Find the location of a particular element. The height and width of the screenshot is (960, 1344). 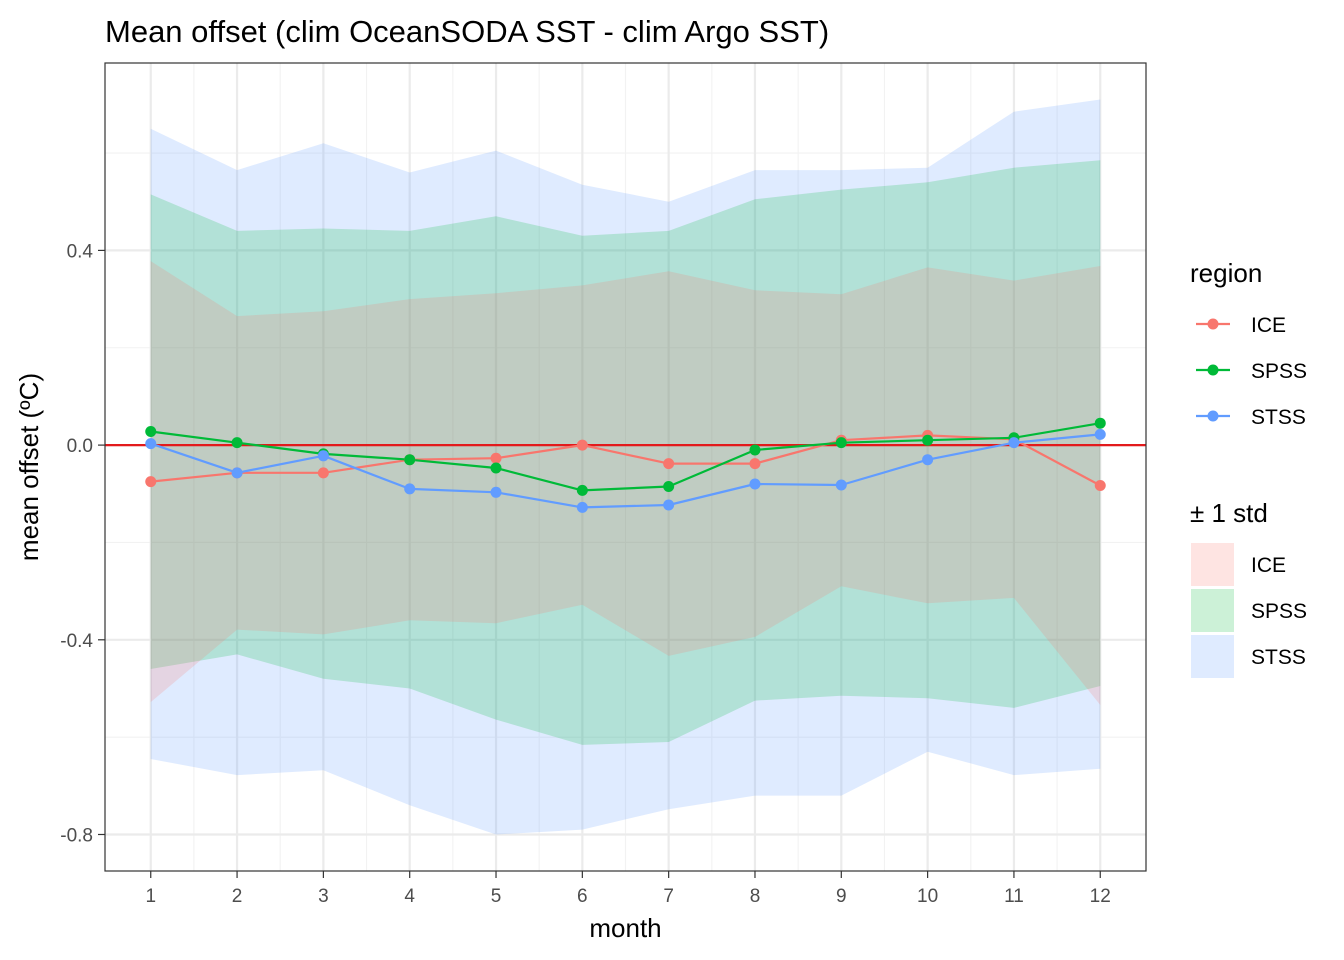

legend-std: ± 1 std ICE SPSS STSS is located at coordinates (1248, 588).